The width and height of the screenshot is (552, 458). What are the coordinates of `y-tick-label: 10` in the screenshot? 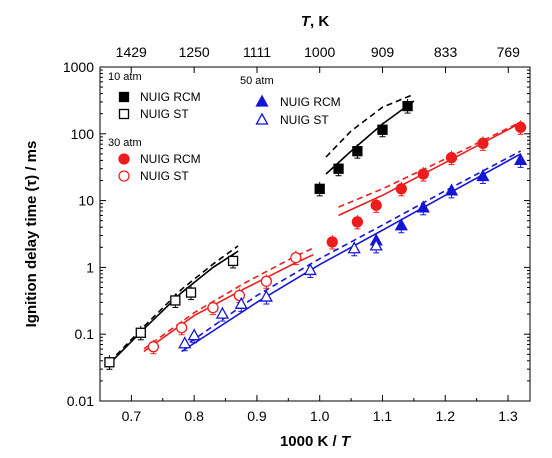 It's located at (86, 201).